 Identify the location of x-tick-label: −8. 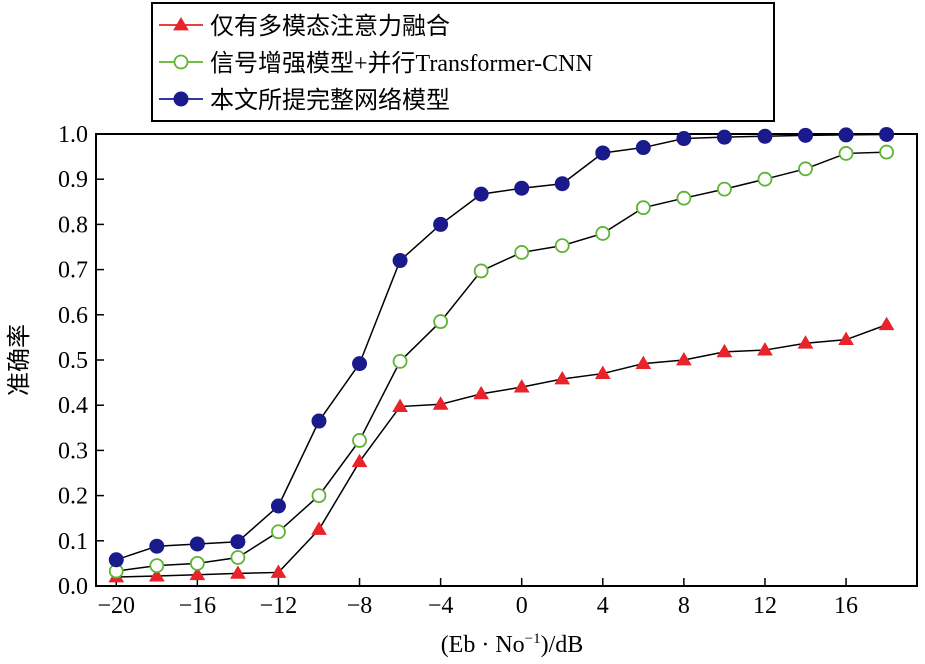
(360, 606).